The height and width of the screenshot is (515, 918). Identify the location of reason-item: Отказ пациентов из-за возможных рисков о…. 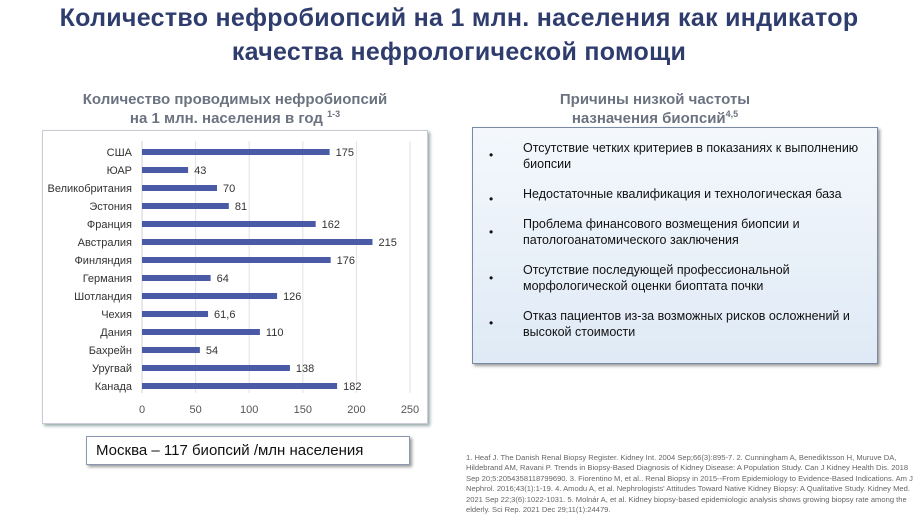
(686, 324).